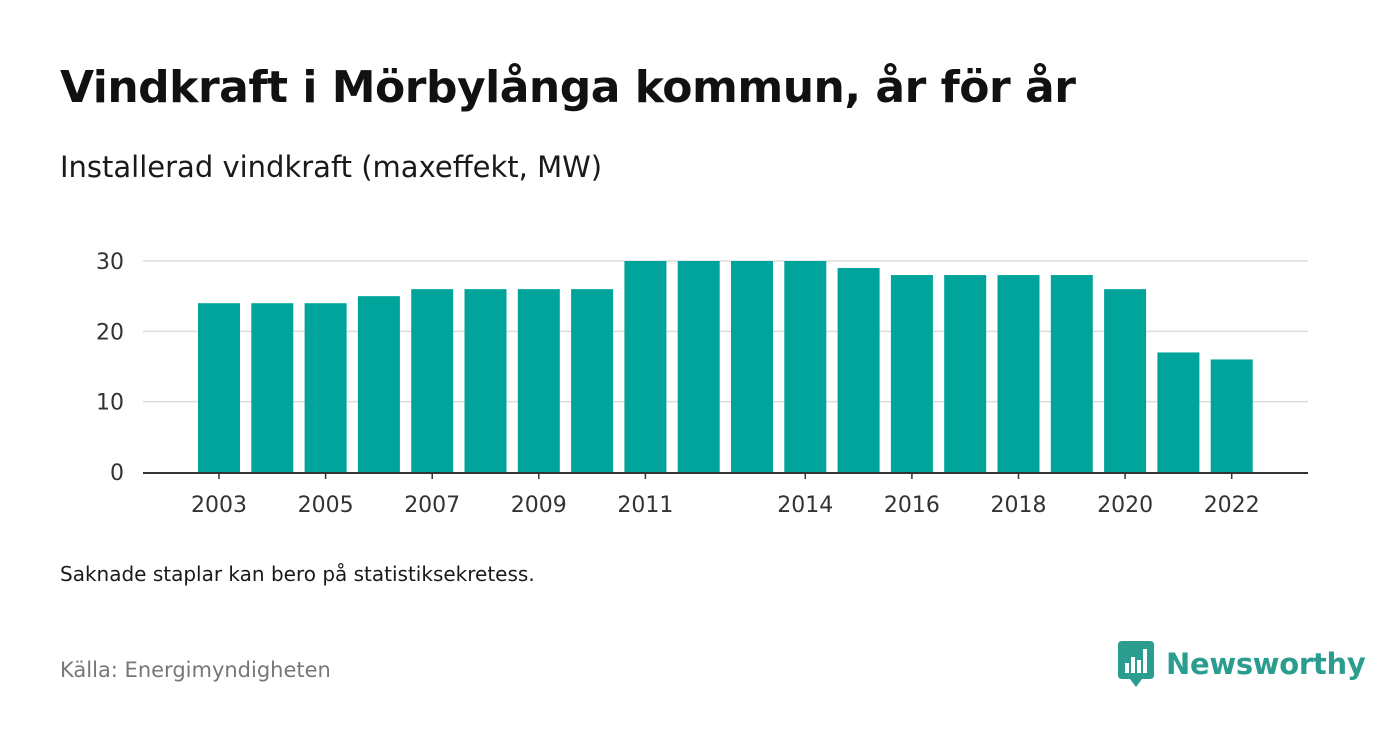  I want to click on x-tick-label: 2020, so click(1125, 505).